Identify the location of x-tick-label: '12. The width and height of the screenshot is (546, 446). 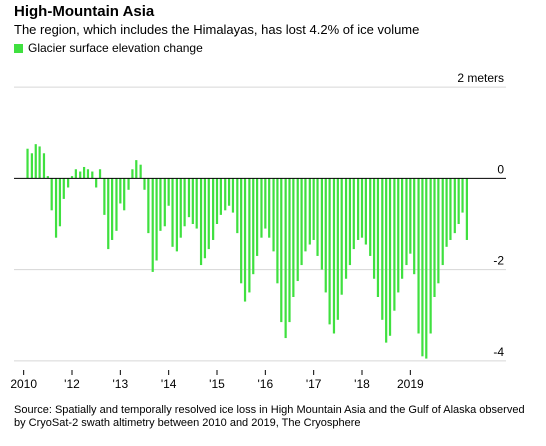
(72, 384).